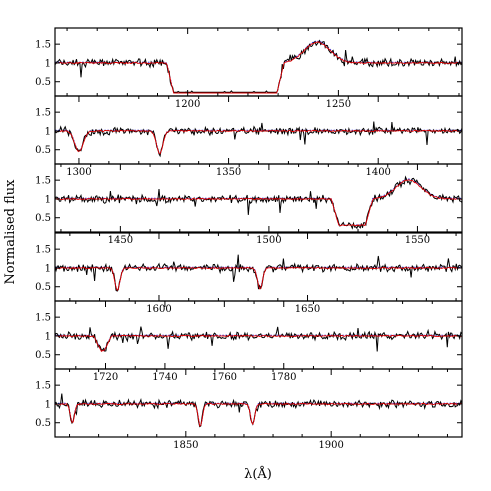 Image resolution: width=491 pixels, height=491 pixels. What do you see at coordinates (338, 104) in the screenshot?
I see `x-tick-label: 1250` at bounding box center [338, 104].